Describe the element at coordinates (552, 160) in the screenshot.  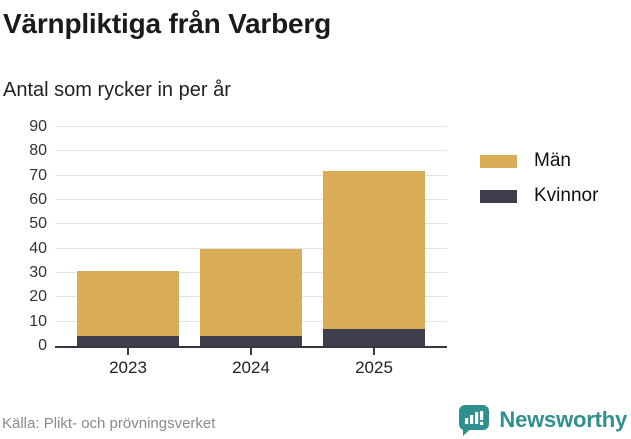
I see `legend-label-män: Män` at that location.